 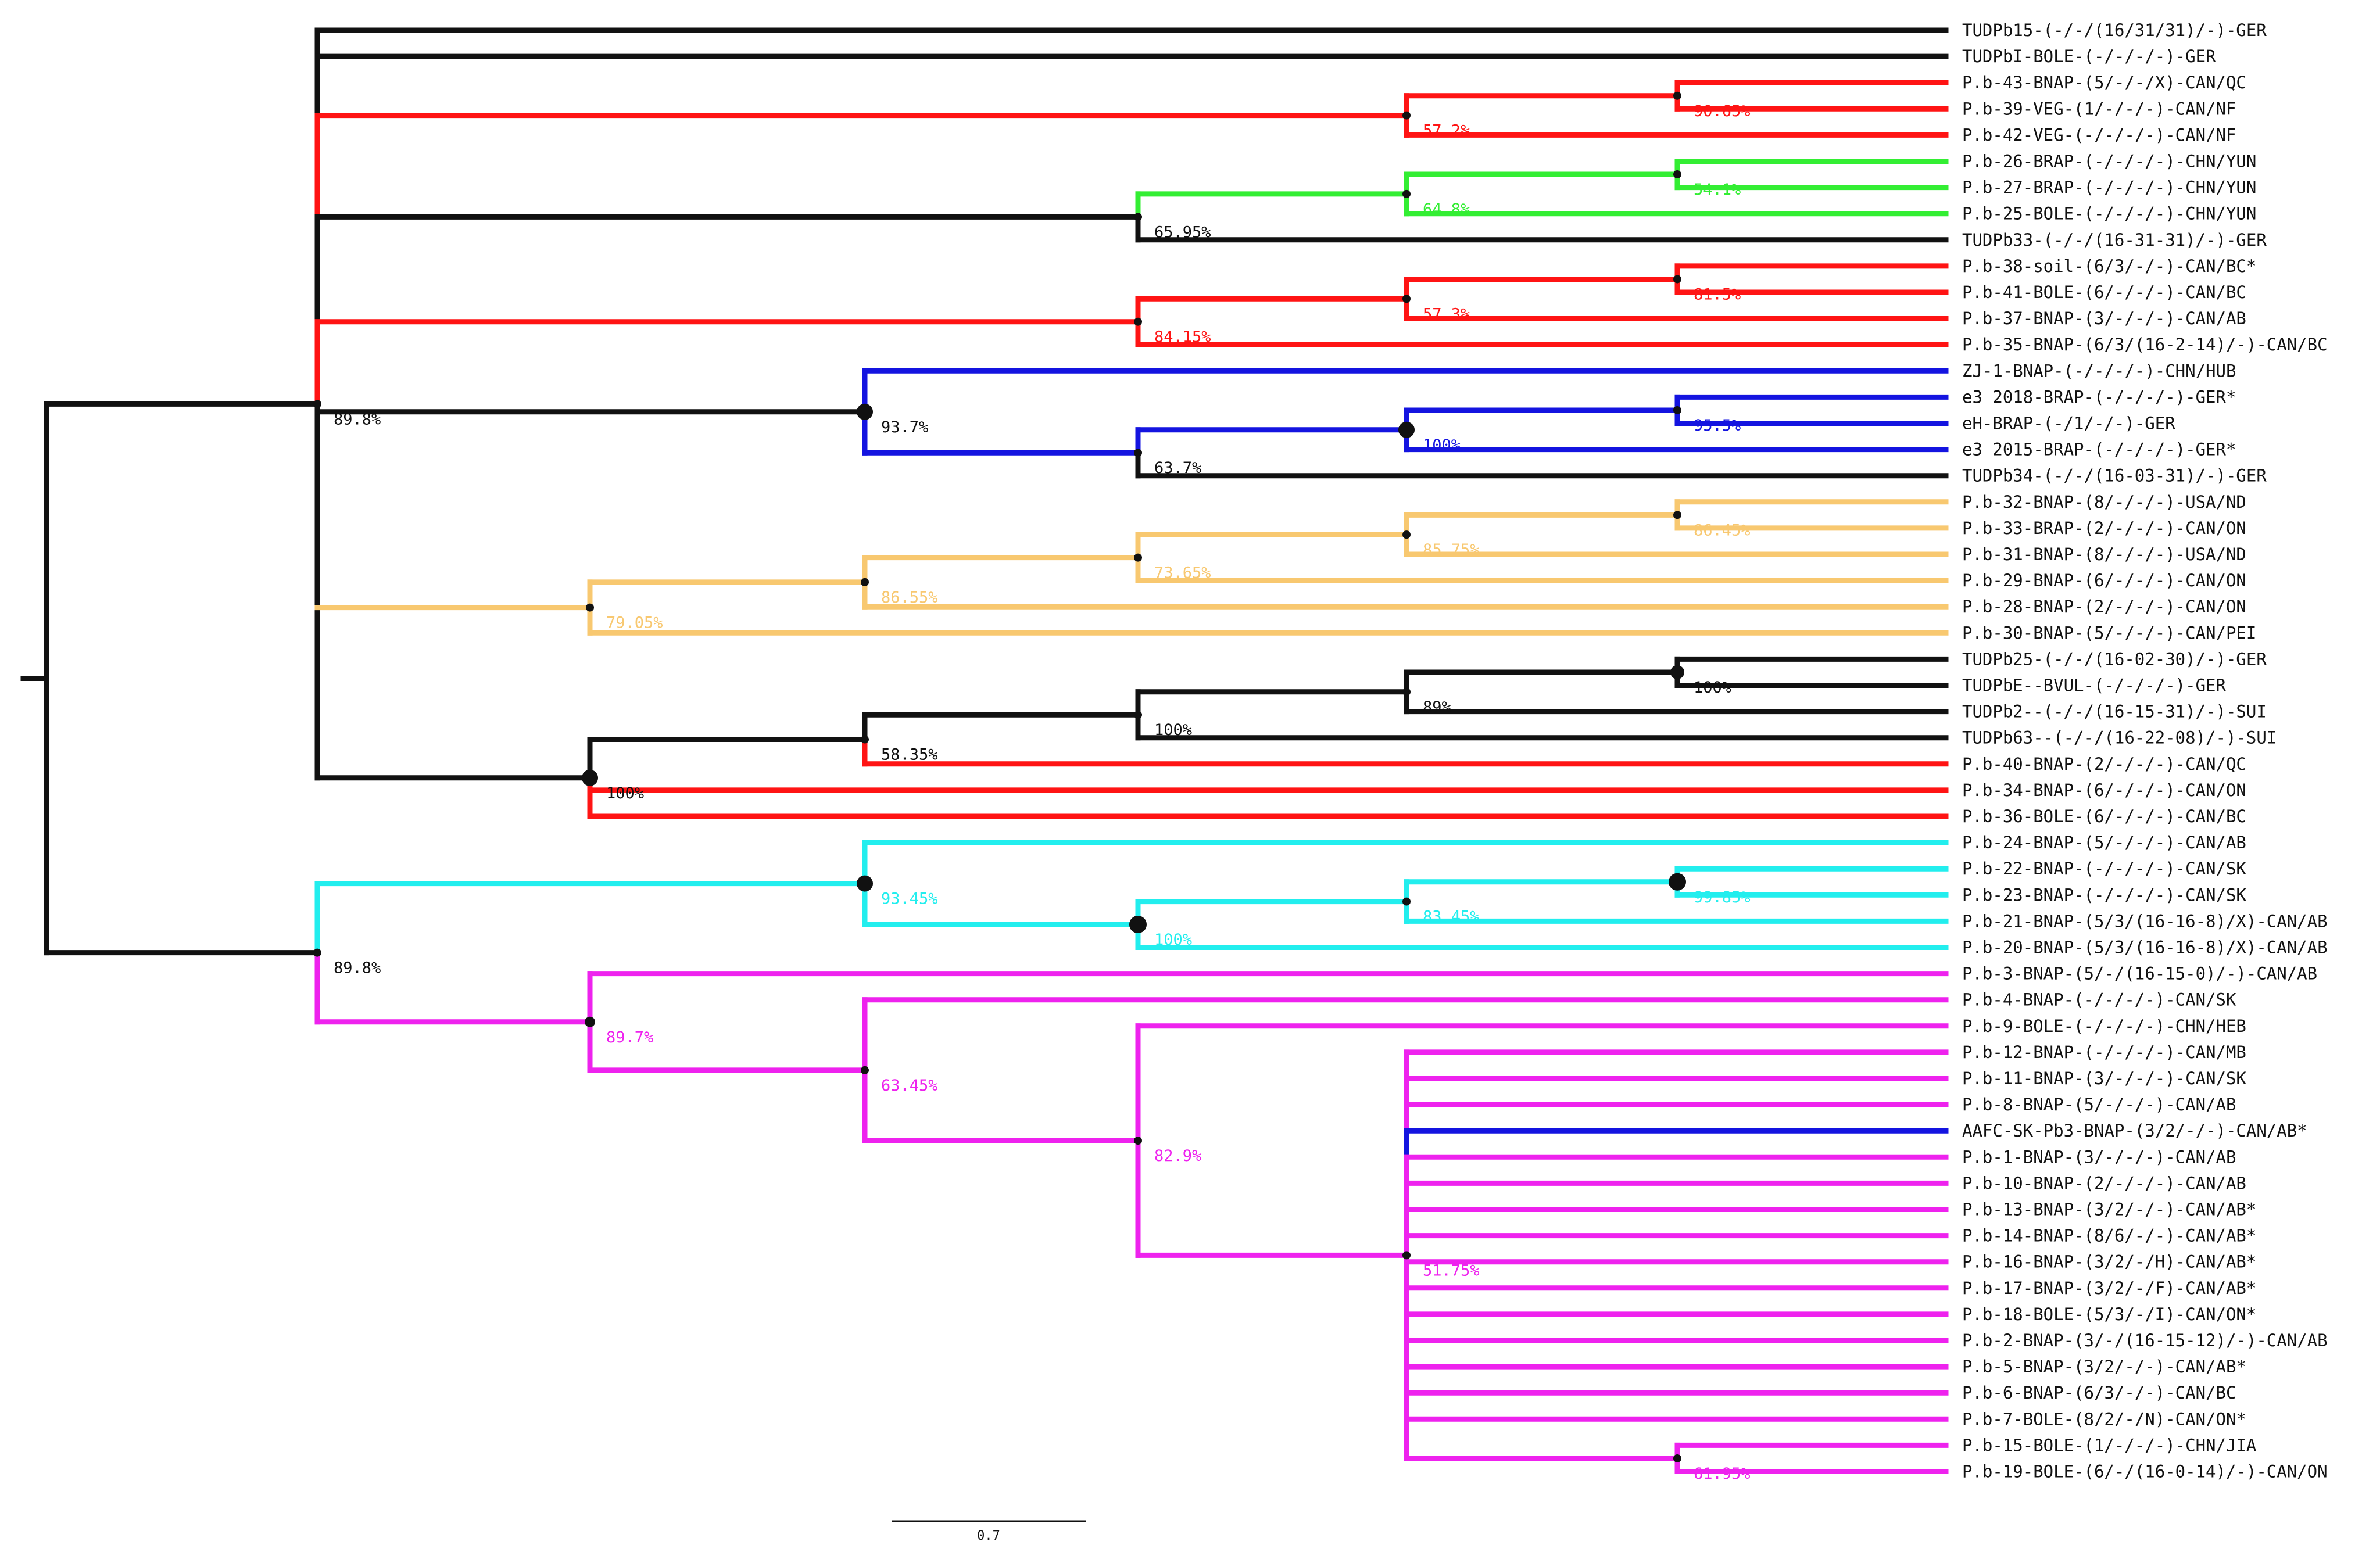 What do you see at coordinates (2099, 450) in the screenshot?
I see `taxon-label-16: e3 2015-BRAP-(-/-/-/-)-GER*` at bounding box center [2099, 450].